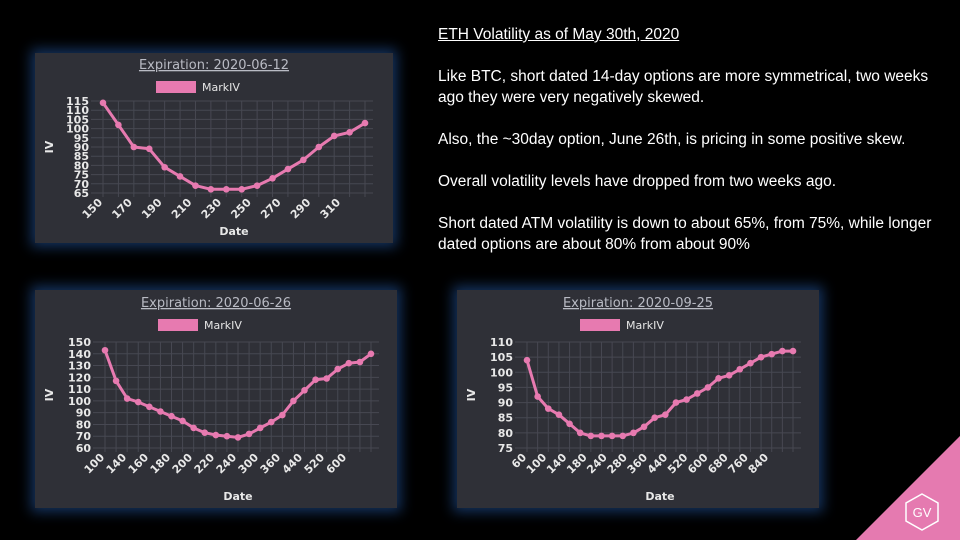 This screenshot has height=540, width=960. What do you see at coordinates (618, 464) in the screenshot?
I see `x-tick-label: 280` at bounding box center [618, 464].